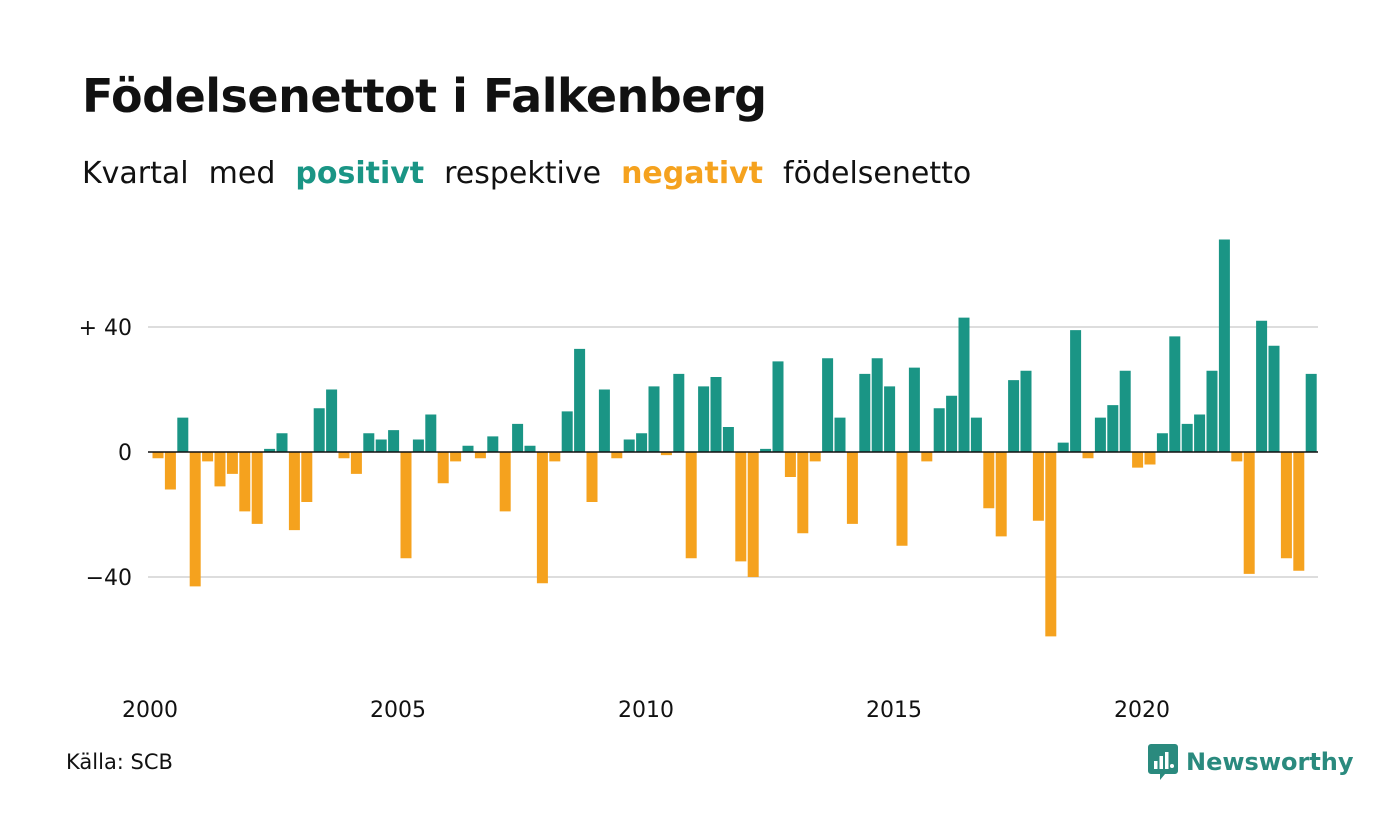 This screenshot has height=840, width=1400. I want to click on source-note: Källa: SCB, so click(119, 762).